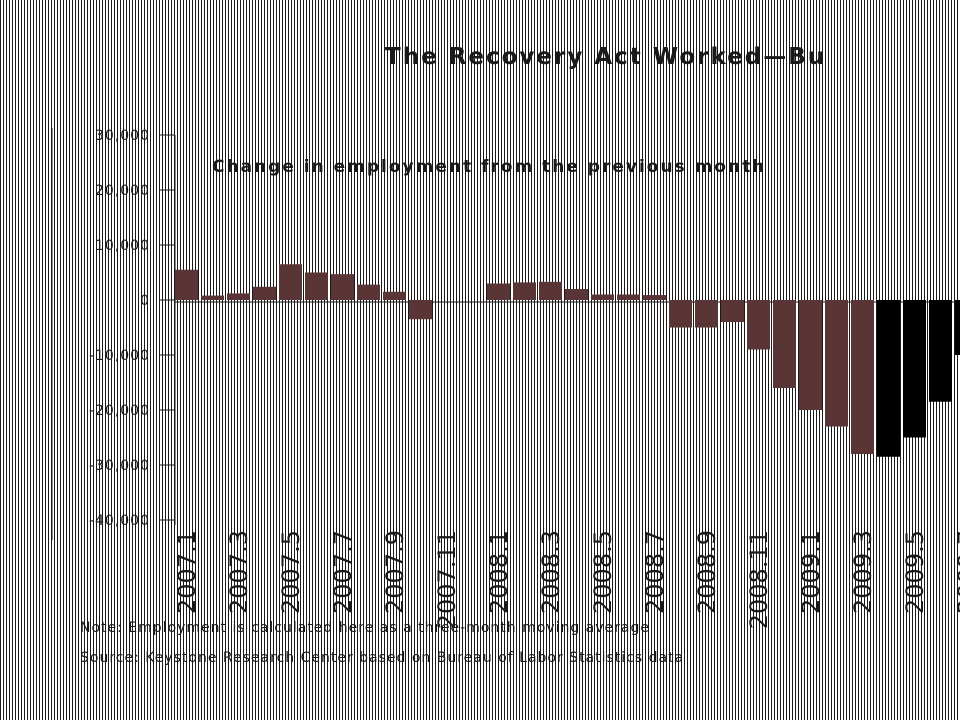 The height and width of the screenshot is (720, 960). Describe the element at coordinates (759, 579) in the screenshot. I see `x-tick-label: 2008.11` at that location.